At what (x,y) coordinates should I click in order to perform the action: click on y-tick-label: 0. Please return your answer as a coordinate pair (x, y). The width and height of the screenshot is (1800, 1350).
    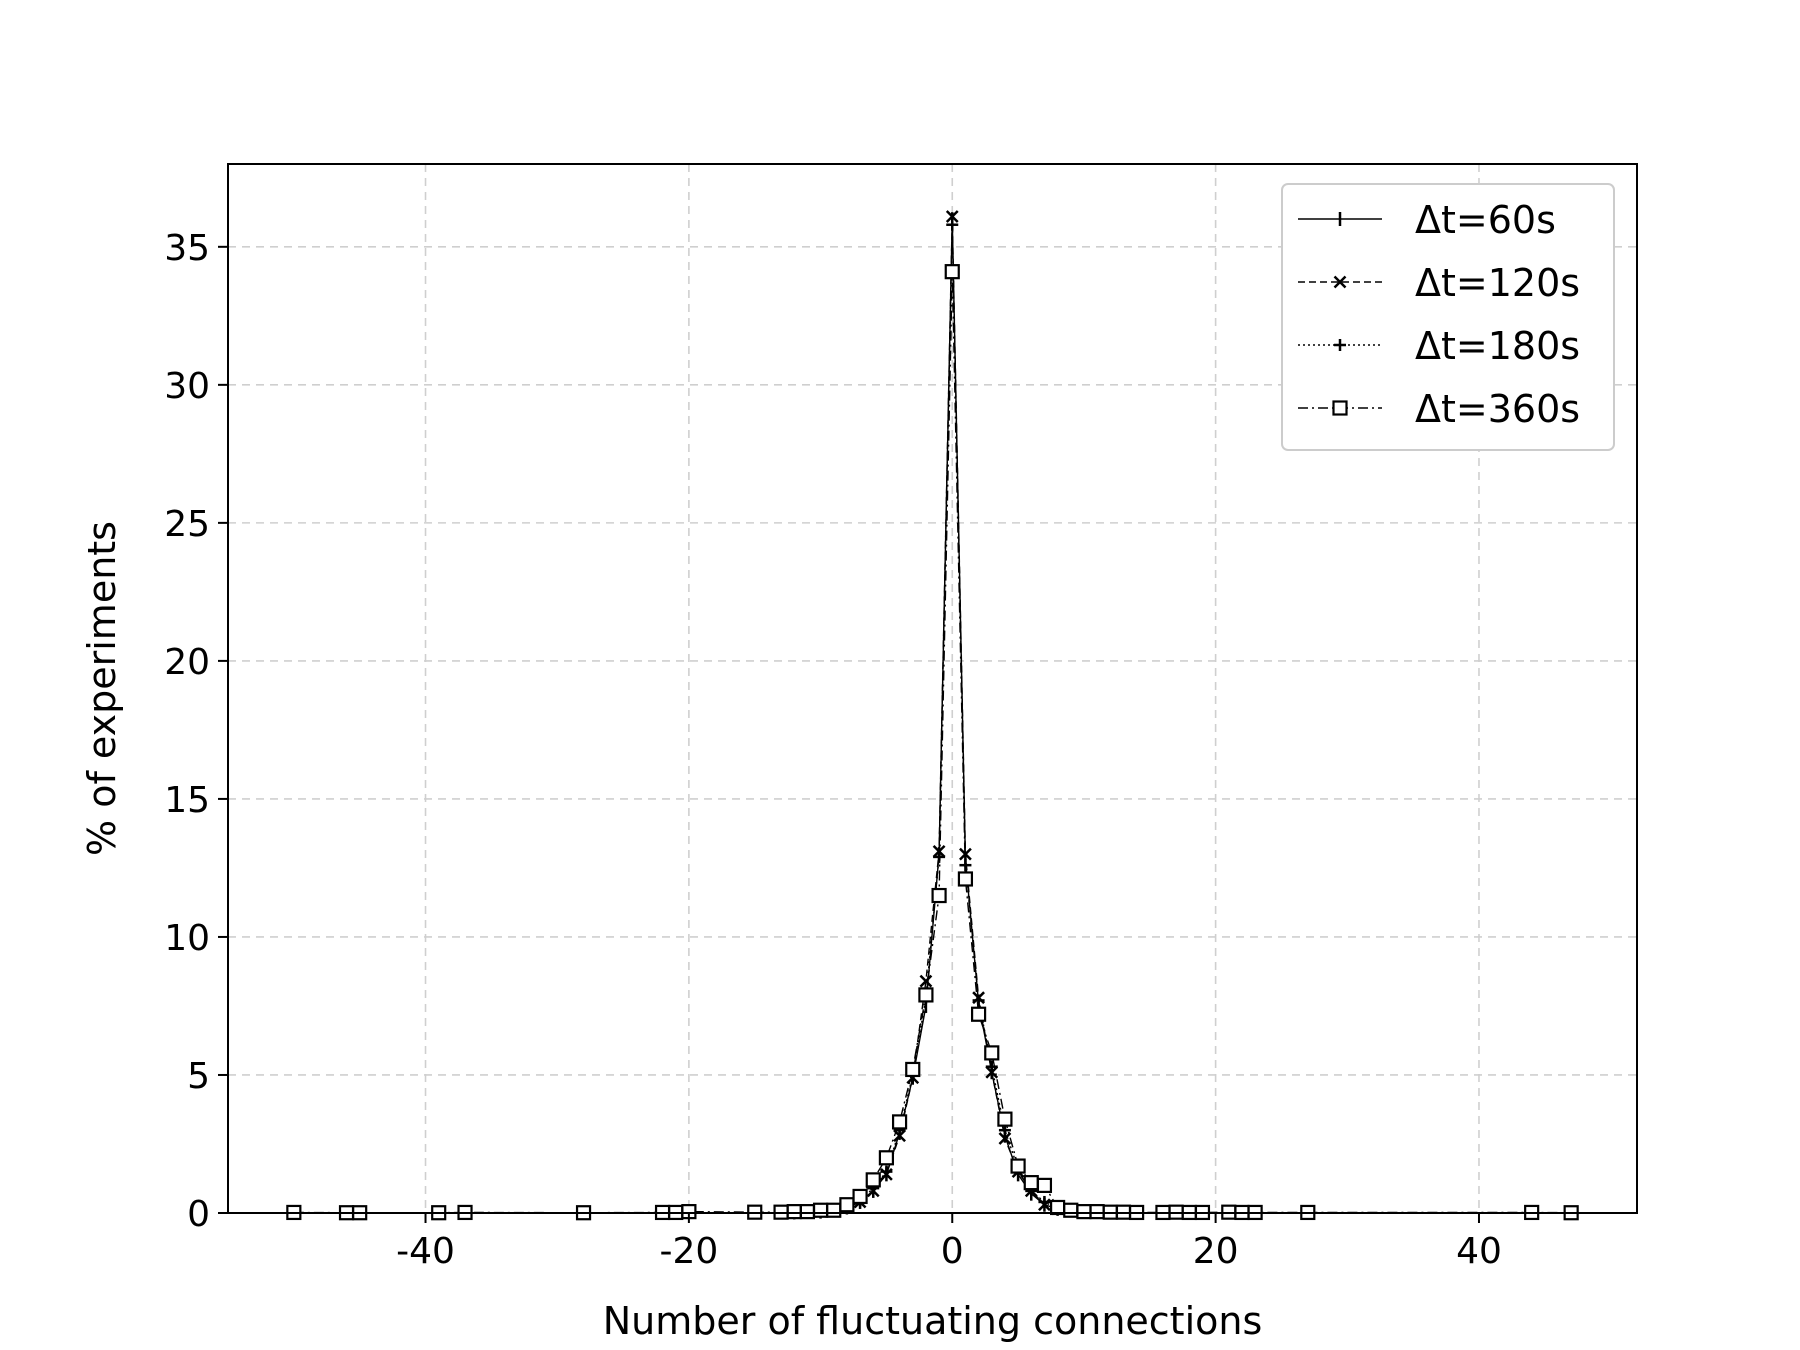
    Looking at the image, I should click on (198, 1214).